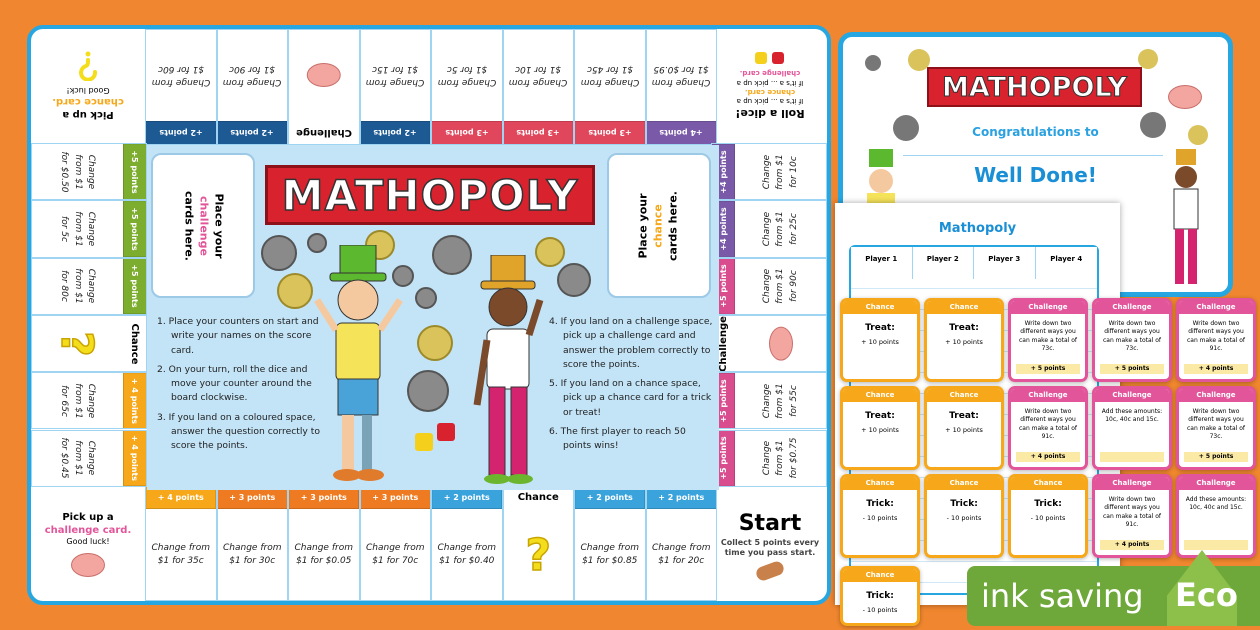 The height and width of the screenshot is (630, 1260). I want to click on corner-title: Roll a dice!, so click(770, 114).